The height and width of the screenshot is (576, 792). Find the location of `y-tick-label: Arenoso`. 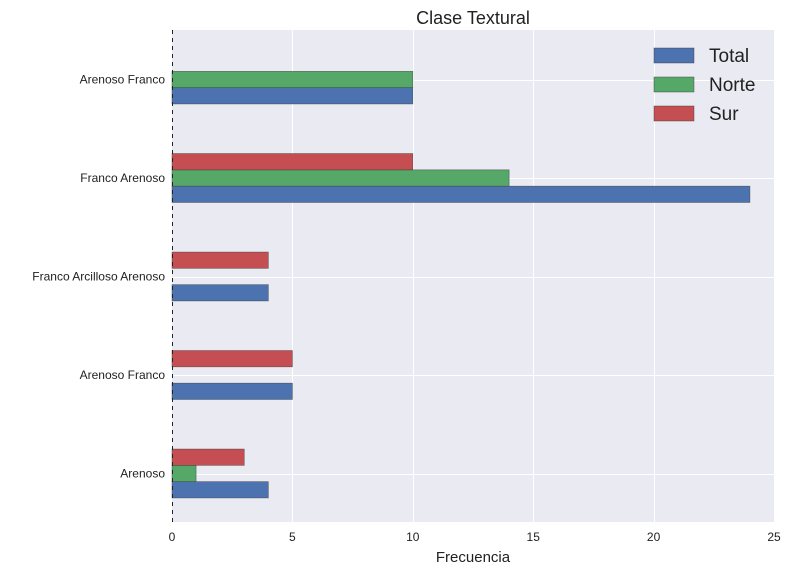

y-tick-label: Arenoso is located at coordinates (142, 474).